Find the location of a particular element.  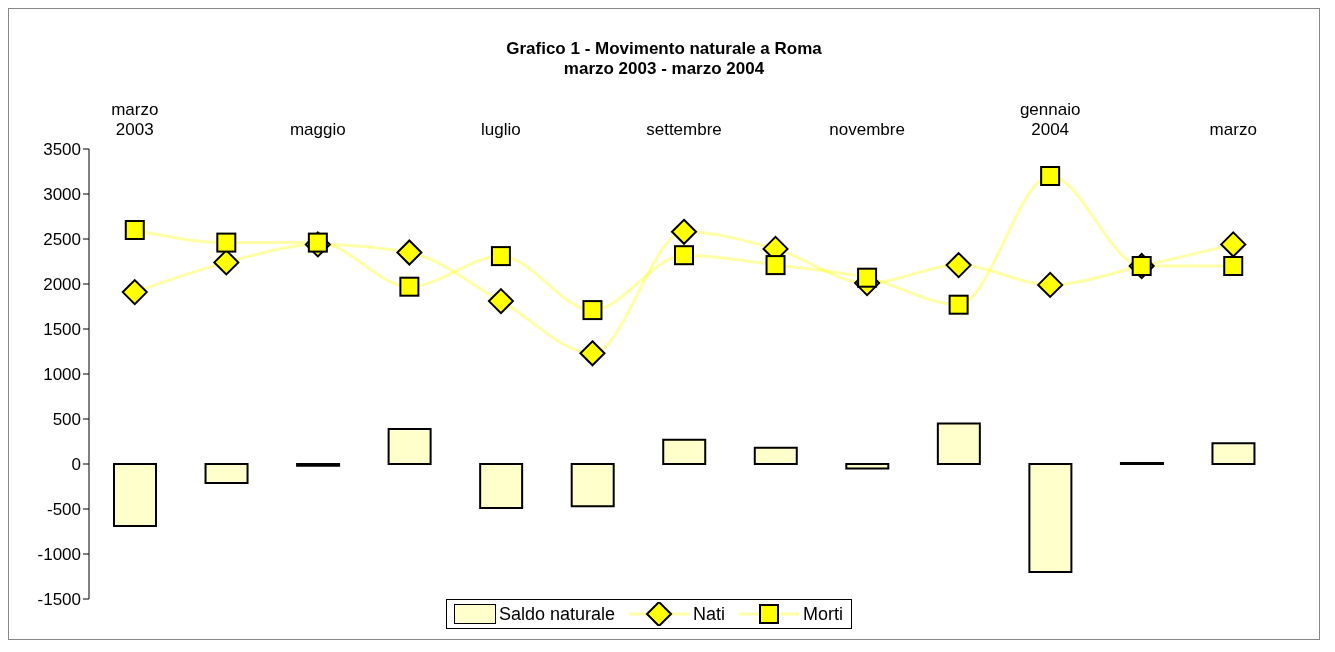

x-tick-label: novembre is located at coordinates (867, 129).